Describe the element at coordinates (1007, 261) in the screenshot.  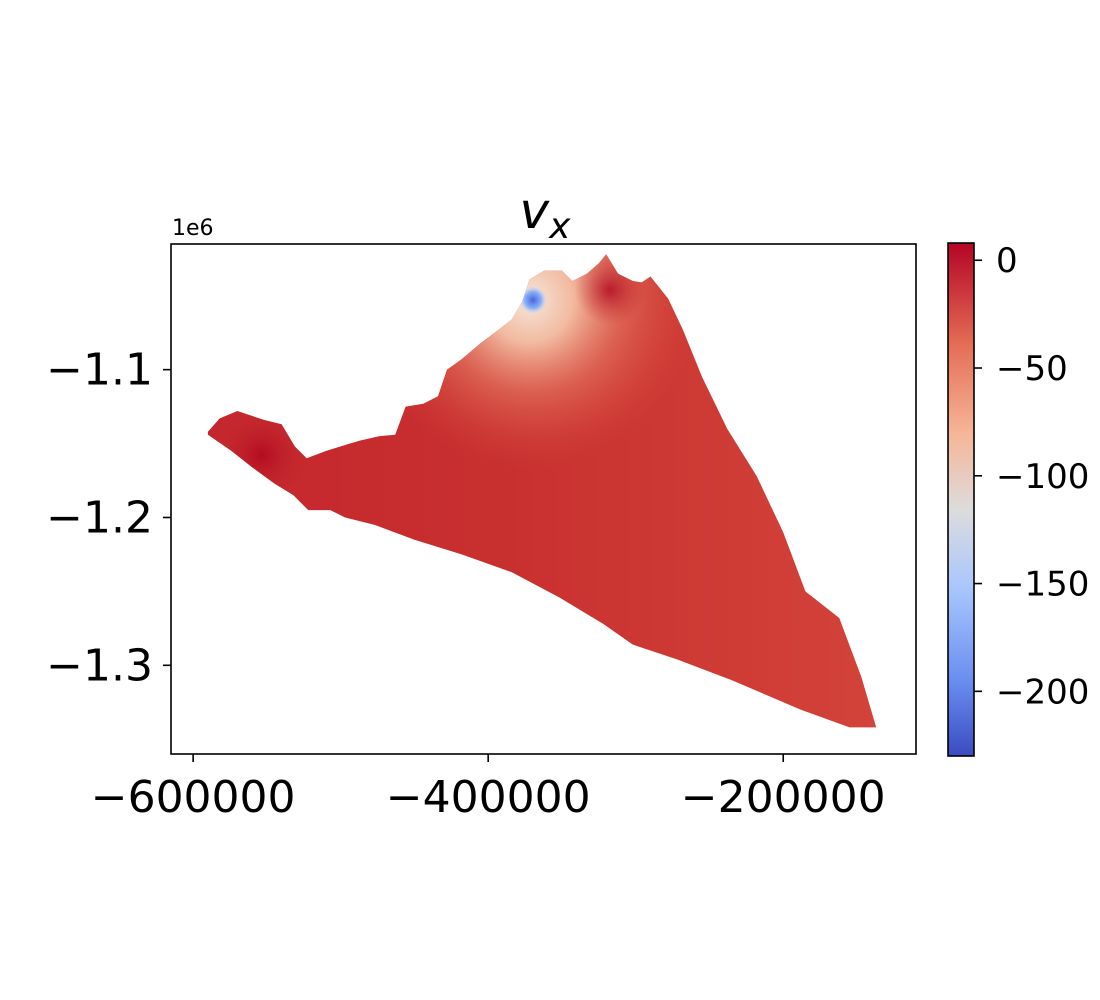
I see `colorbar-tick-label: 0` at that location.